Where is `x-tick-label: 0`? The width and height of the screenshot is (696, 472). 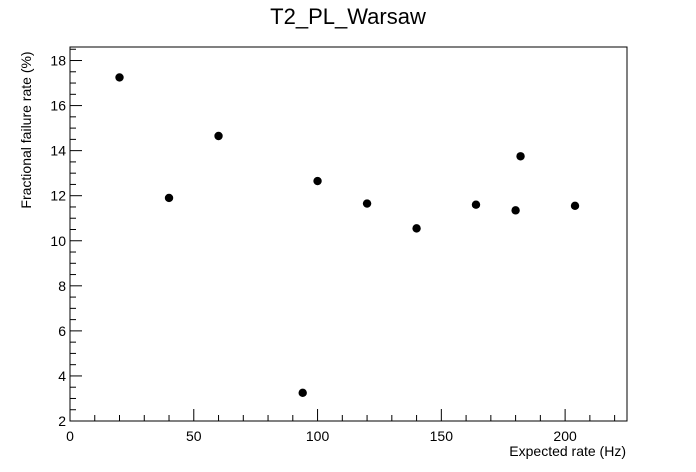
x-tick-label: 0 is located at coordinates (70, 436).